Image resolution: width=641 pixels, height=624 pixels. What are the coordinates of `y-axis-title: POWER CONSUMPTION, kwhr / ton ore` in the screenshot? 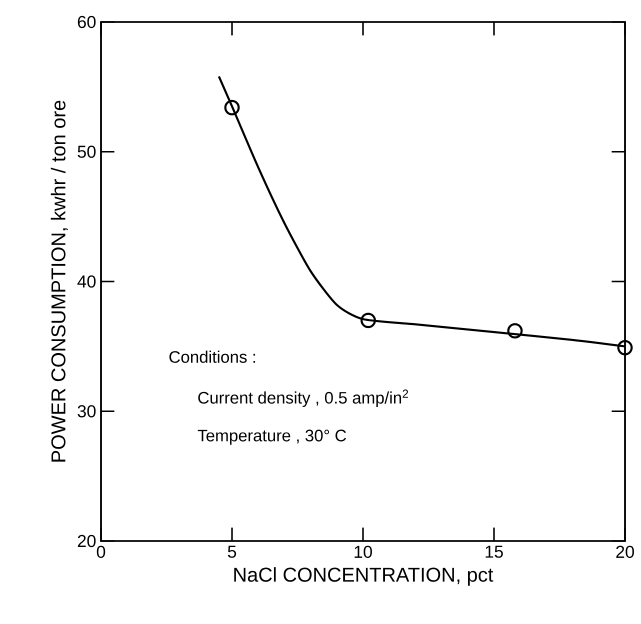 It's located at (59, 281).